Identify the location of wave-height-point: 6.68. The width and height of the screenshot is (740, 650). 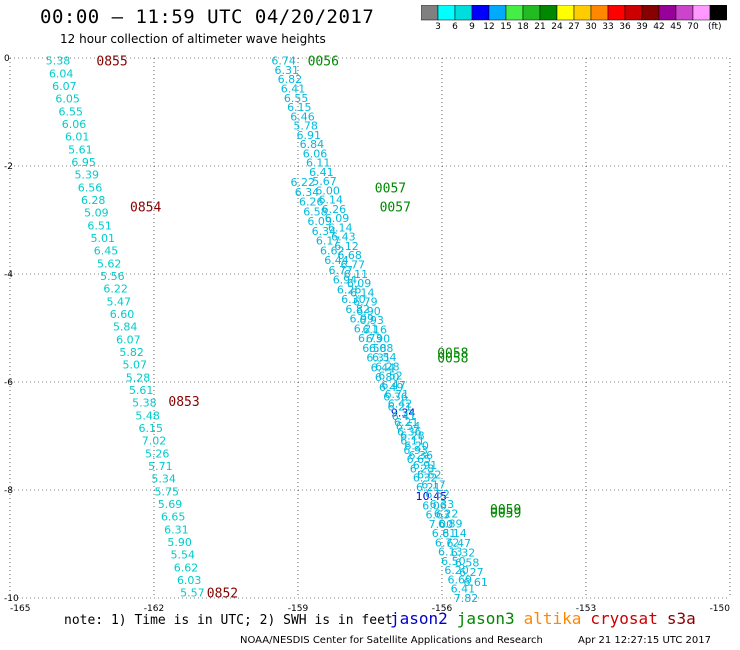
(349, 255).